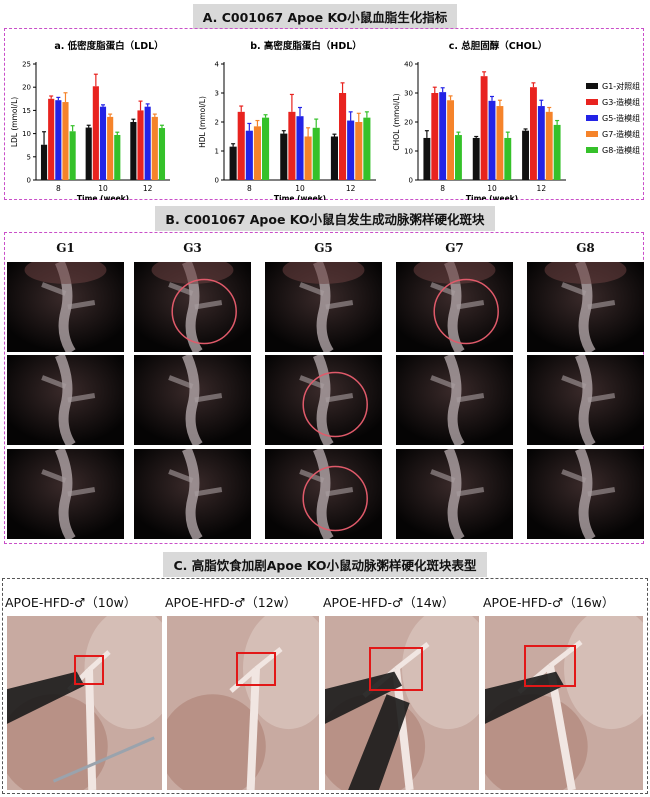  What do you see at coordinates (29, 157) in the screenshot?
I see `y-tick-label: 5` at bounding box center [29, 157].